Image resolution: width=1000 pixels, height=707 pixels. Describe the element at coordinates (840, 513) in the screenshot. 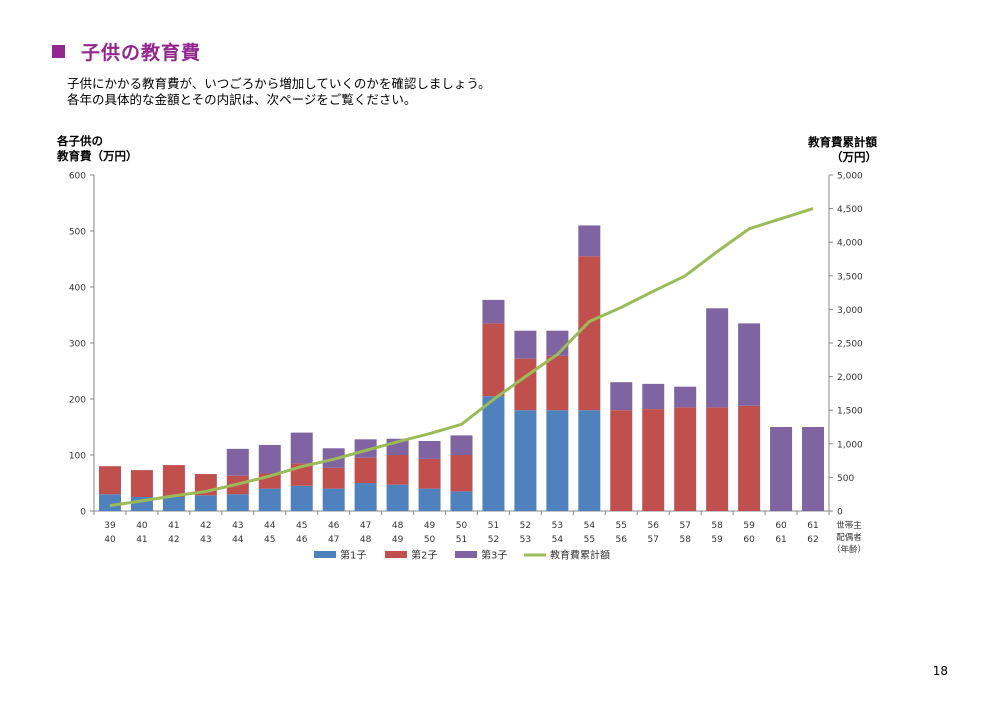

I see `right-tick-label: 0` at that location.